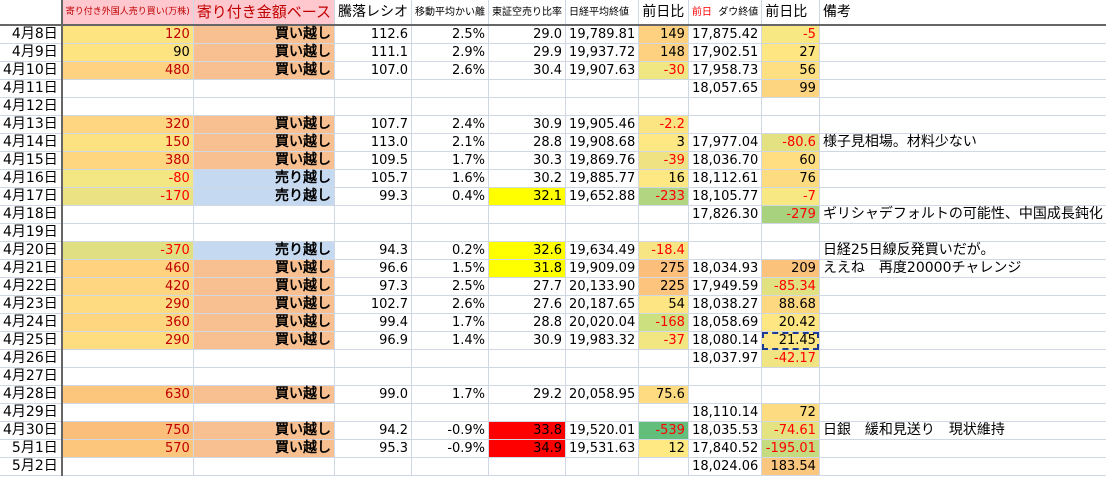 The image size is (1106, 478). What do you see at coordinates (602, 160) in the screenshot?
I see `nikkei-cell: 19,869.76` at bounding box center [602, 160].